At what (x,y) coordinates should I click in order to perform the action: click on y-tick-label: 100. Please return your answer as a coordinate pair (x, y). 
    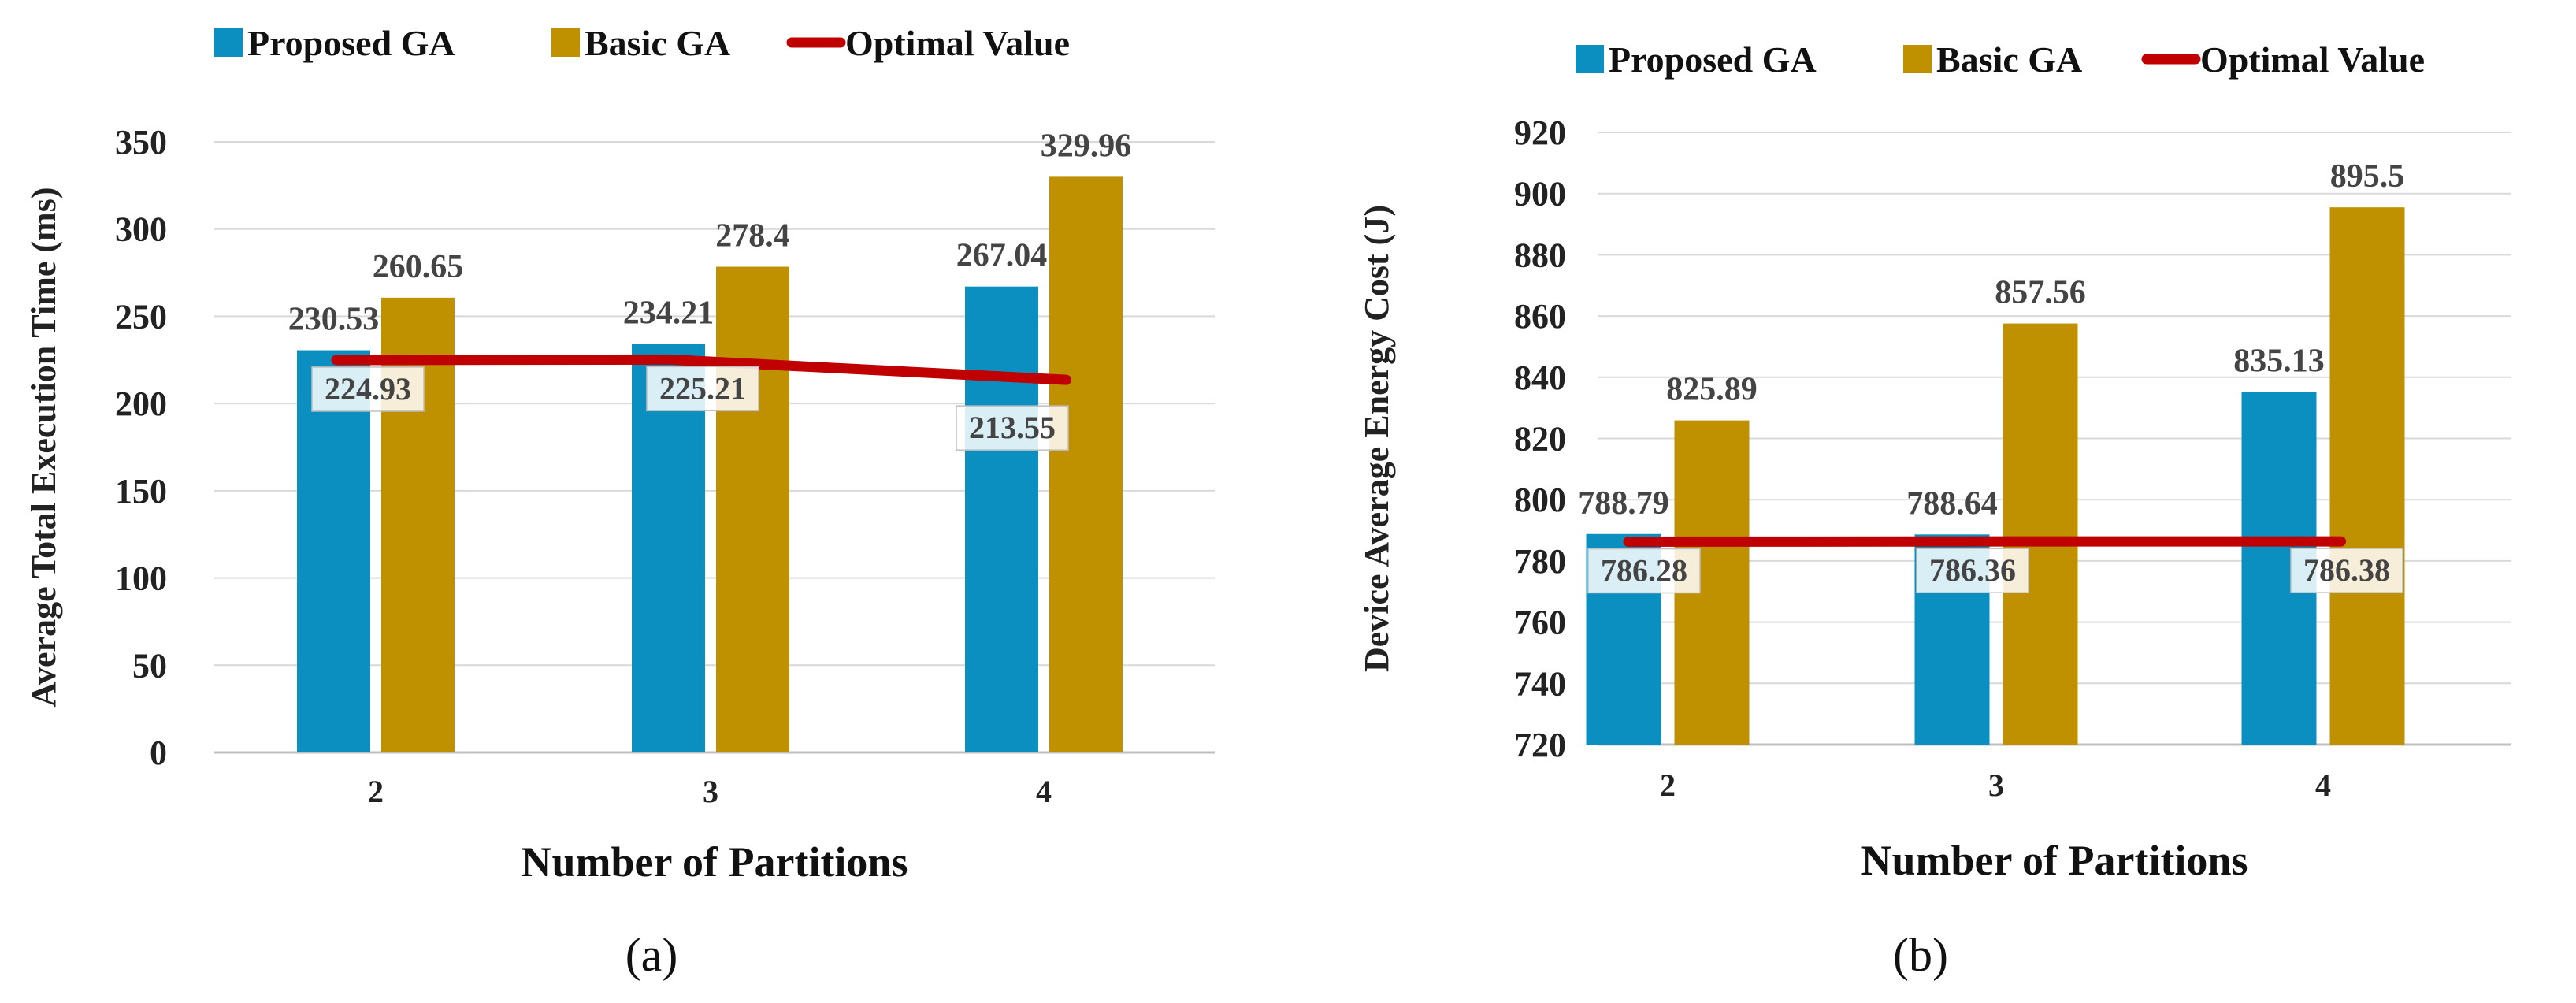
    Looking at the image, I should click on (141, 578).